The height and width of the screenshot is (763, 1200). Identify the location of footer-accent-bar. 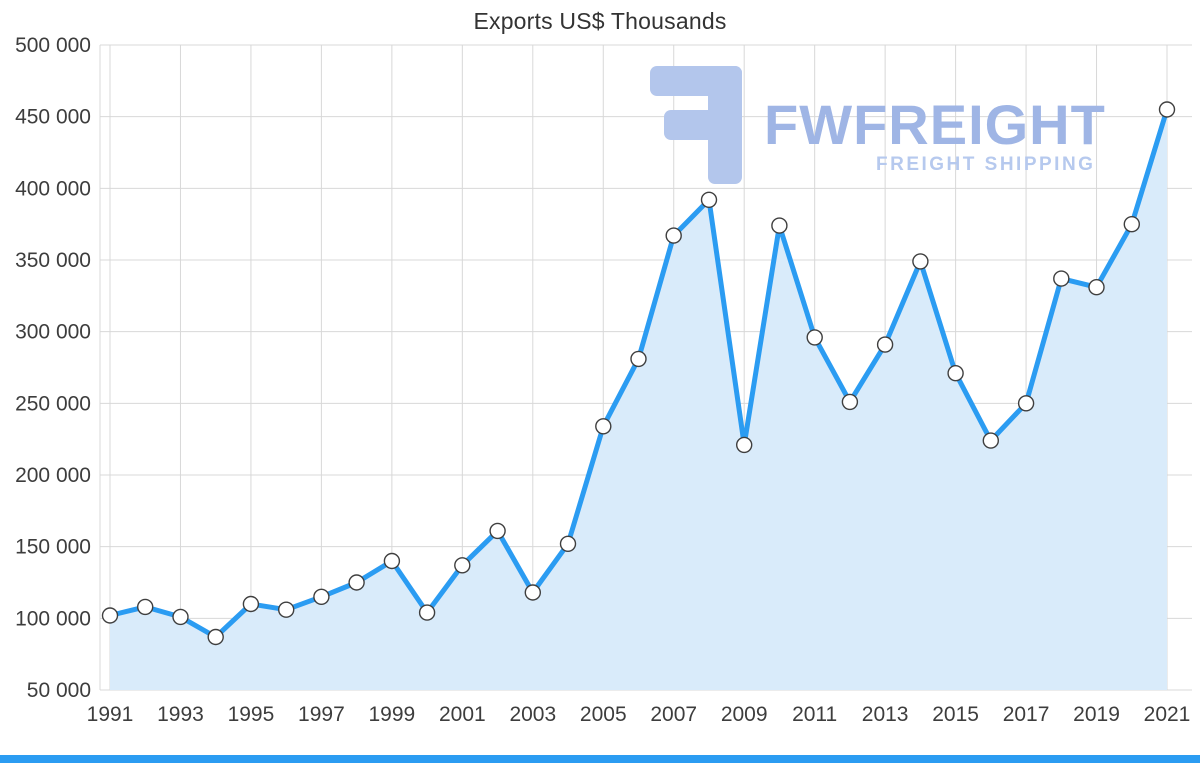
(600, 759).